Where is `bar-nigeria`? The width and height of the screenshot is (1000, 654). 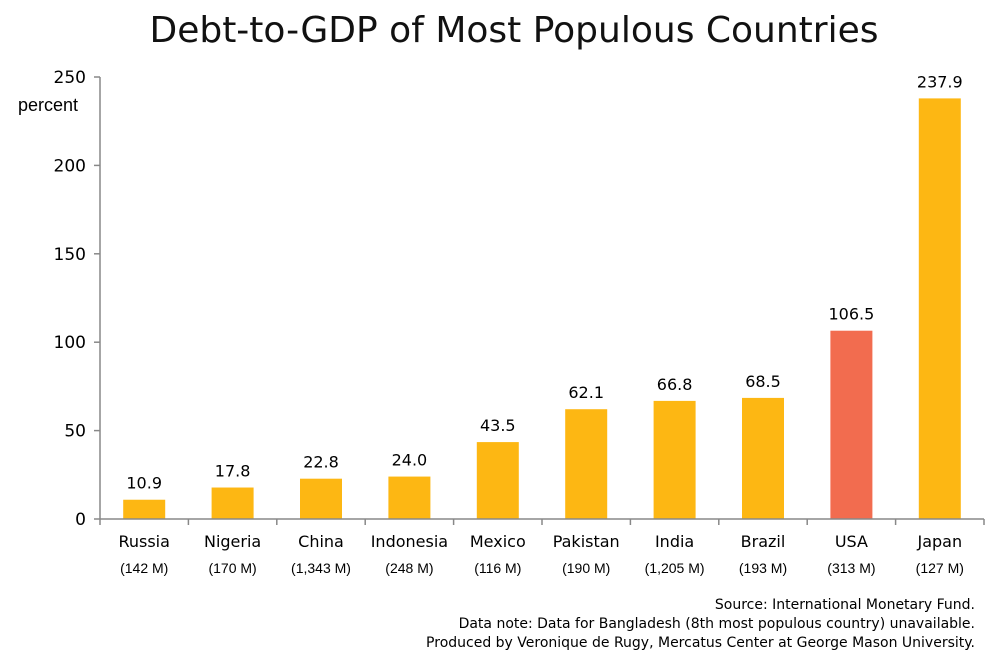
bar-nigeria is located at coordinates (232, 503).